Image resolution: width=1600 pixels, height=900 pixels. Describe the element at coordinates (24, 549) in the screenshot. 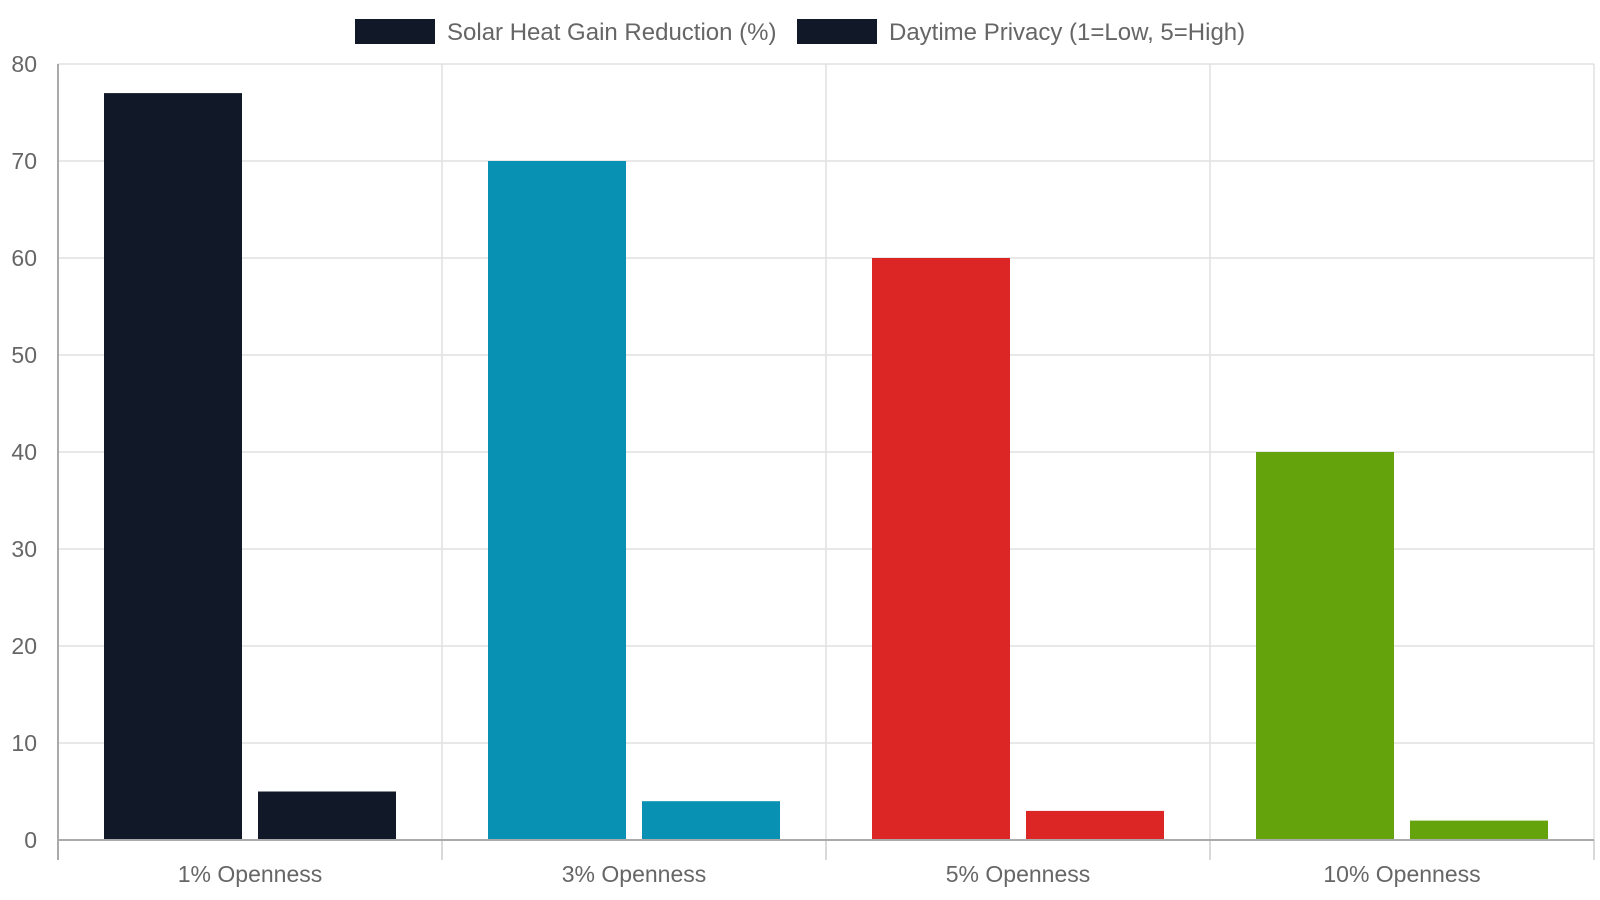

I see `y-tick-label-30: 30` at that location.